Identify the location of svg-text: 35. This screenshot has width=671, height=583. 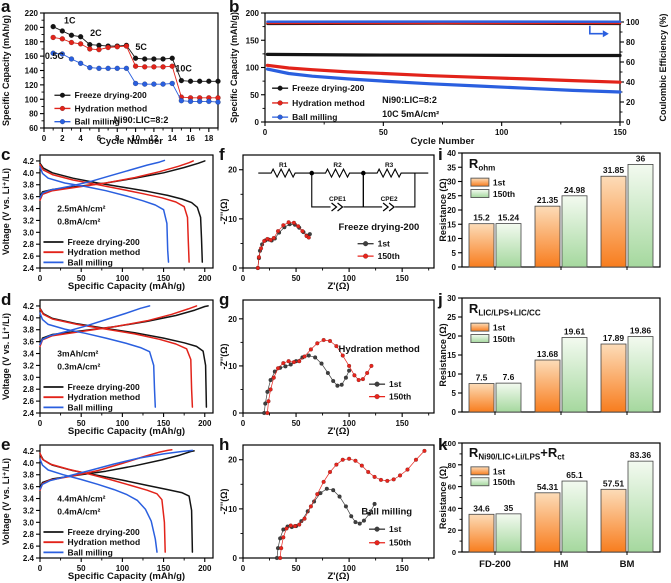
(509, 508).